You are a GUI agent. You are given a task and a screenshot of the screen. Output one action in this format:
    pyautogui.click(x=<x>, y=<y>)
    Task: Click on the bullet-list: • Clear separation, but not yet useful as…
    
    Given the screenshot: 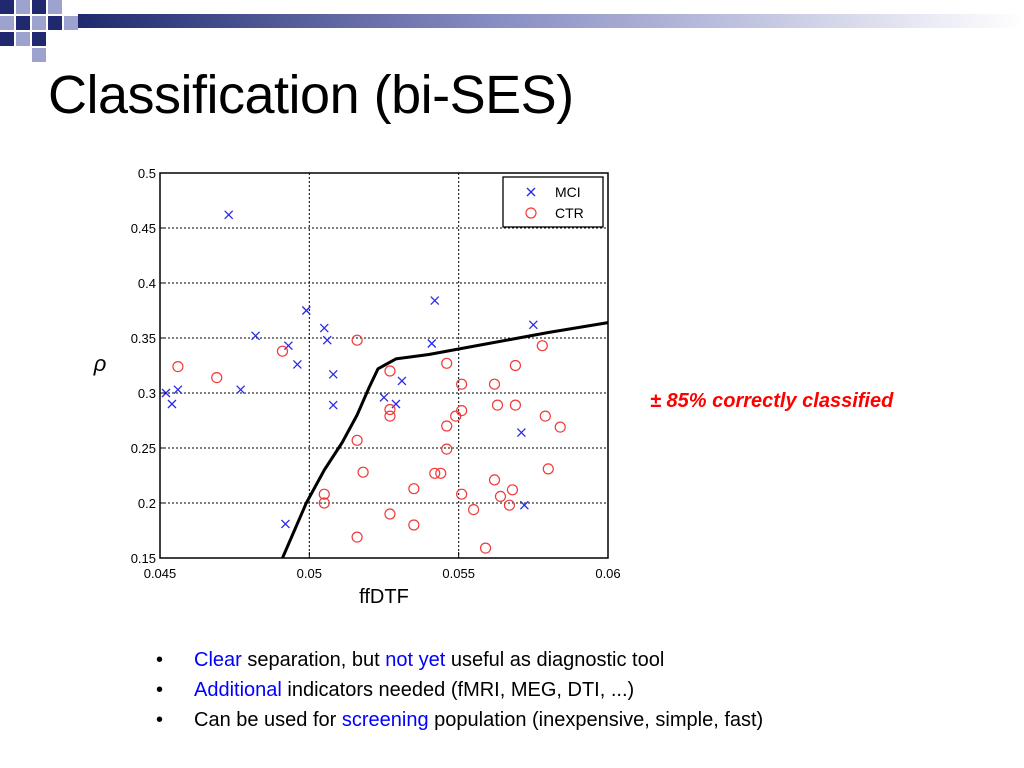 What is the action you would take?
    pyautogui.click(x=456, y=690)
    